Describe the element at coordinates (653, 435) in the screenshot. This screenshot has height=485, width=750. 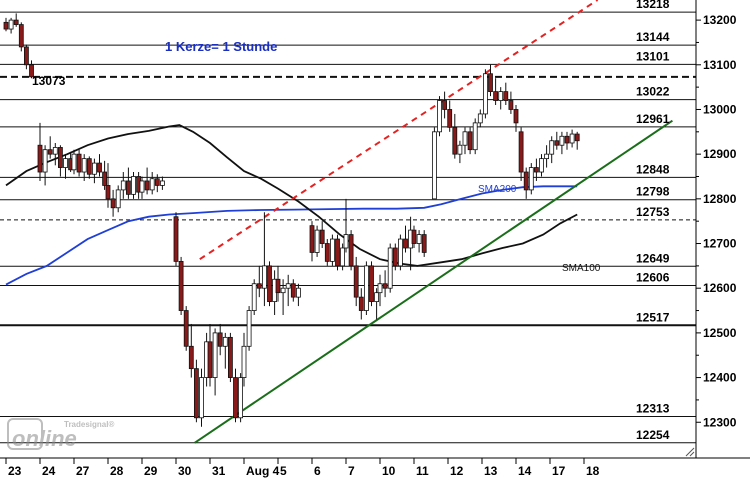
I see `level-label: 12254` at that location.